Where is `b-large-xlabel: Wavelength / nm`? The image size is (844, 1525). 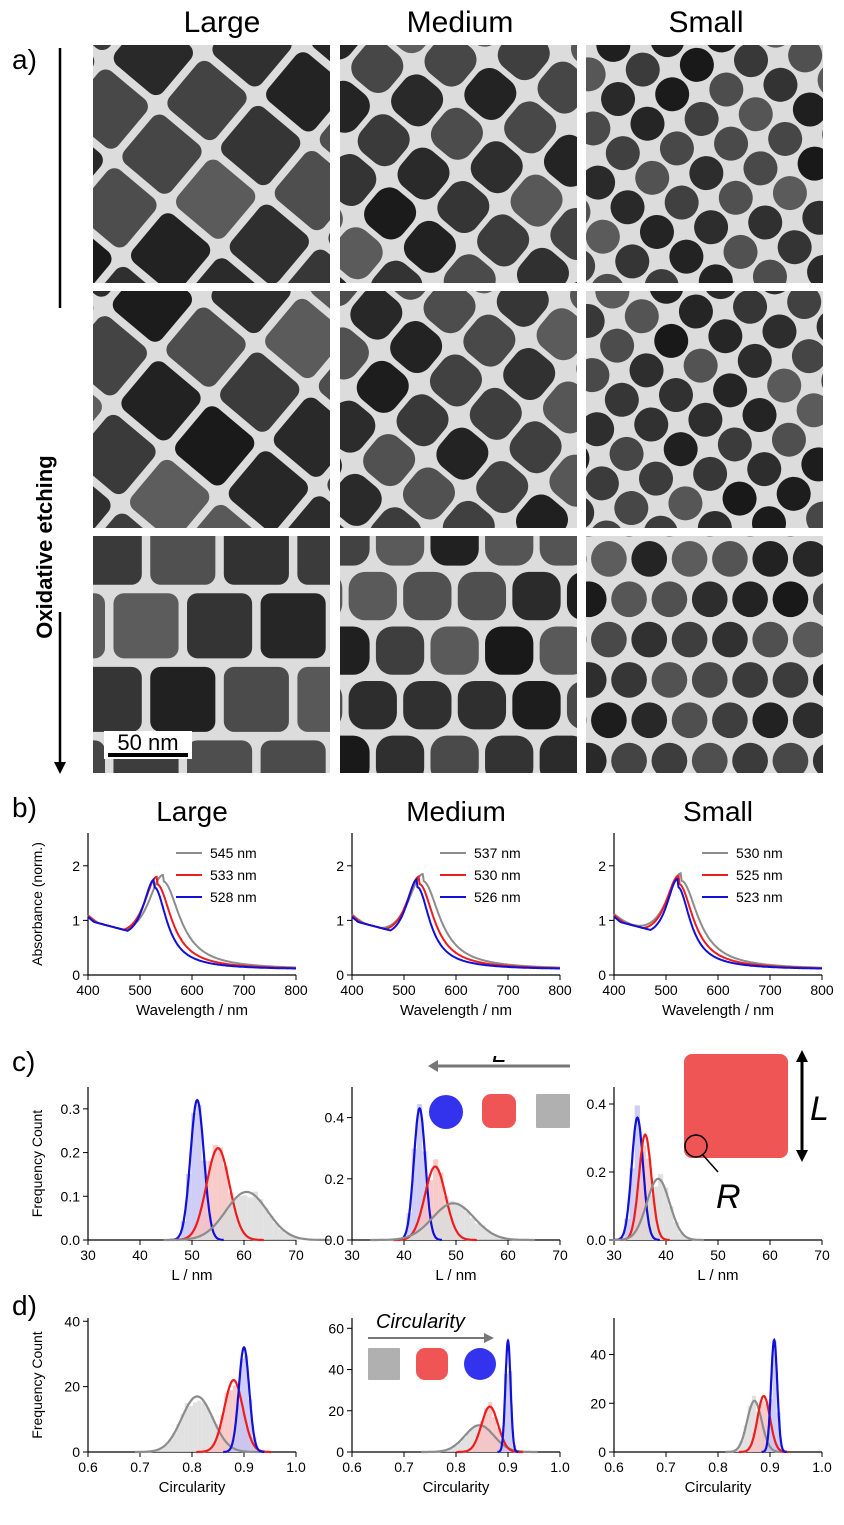
b-large-xlabel: Wavelength / nm is located at coordinates (192, 1010).